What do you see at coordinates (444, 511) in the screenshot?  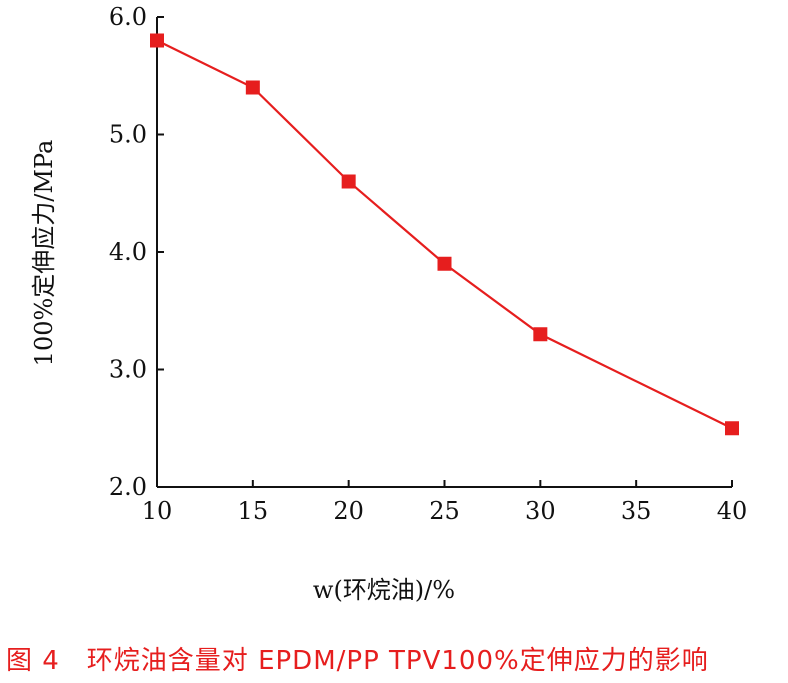 I see `x-tick-label: 25` at bounding box center [444, 511].